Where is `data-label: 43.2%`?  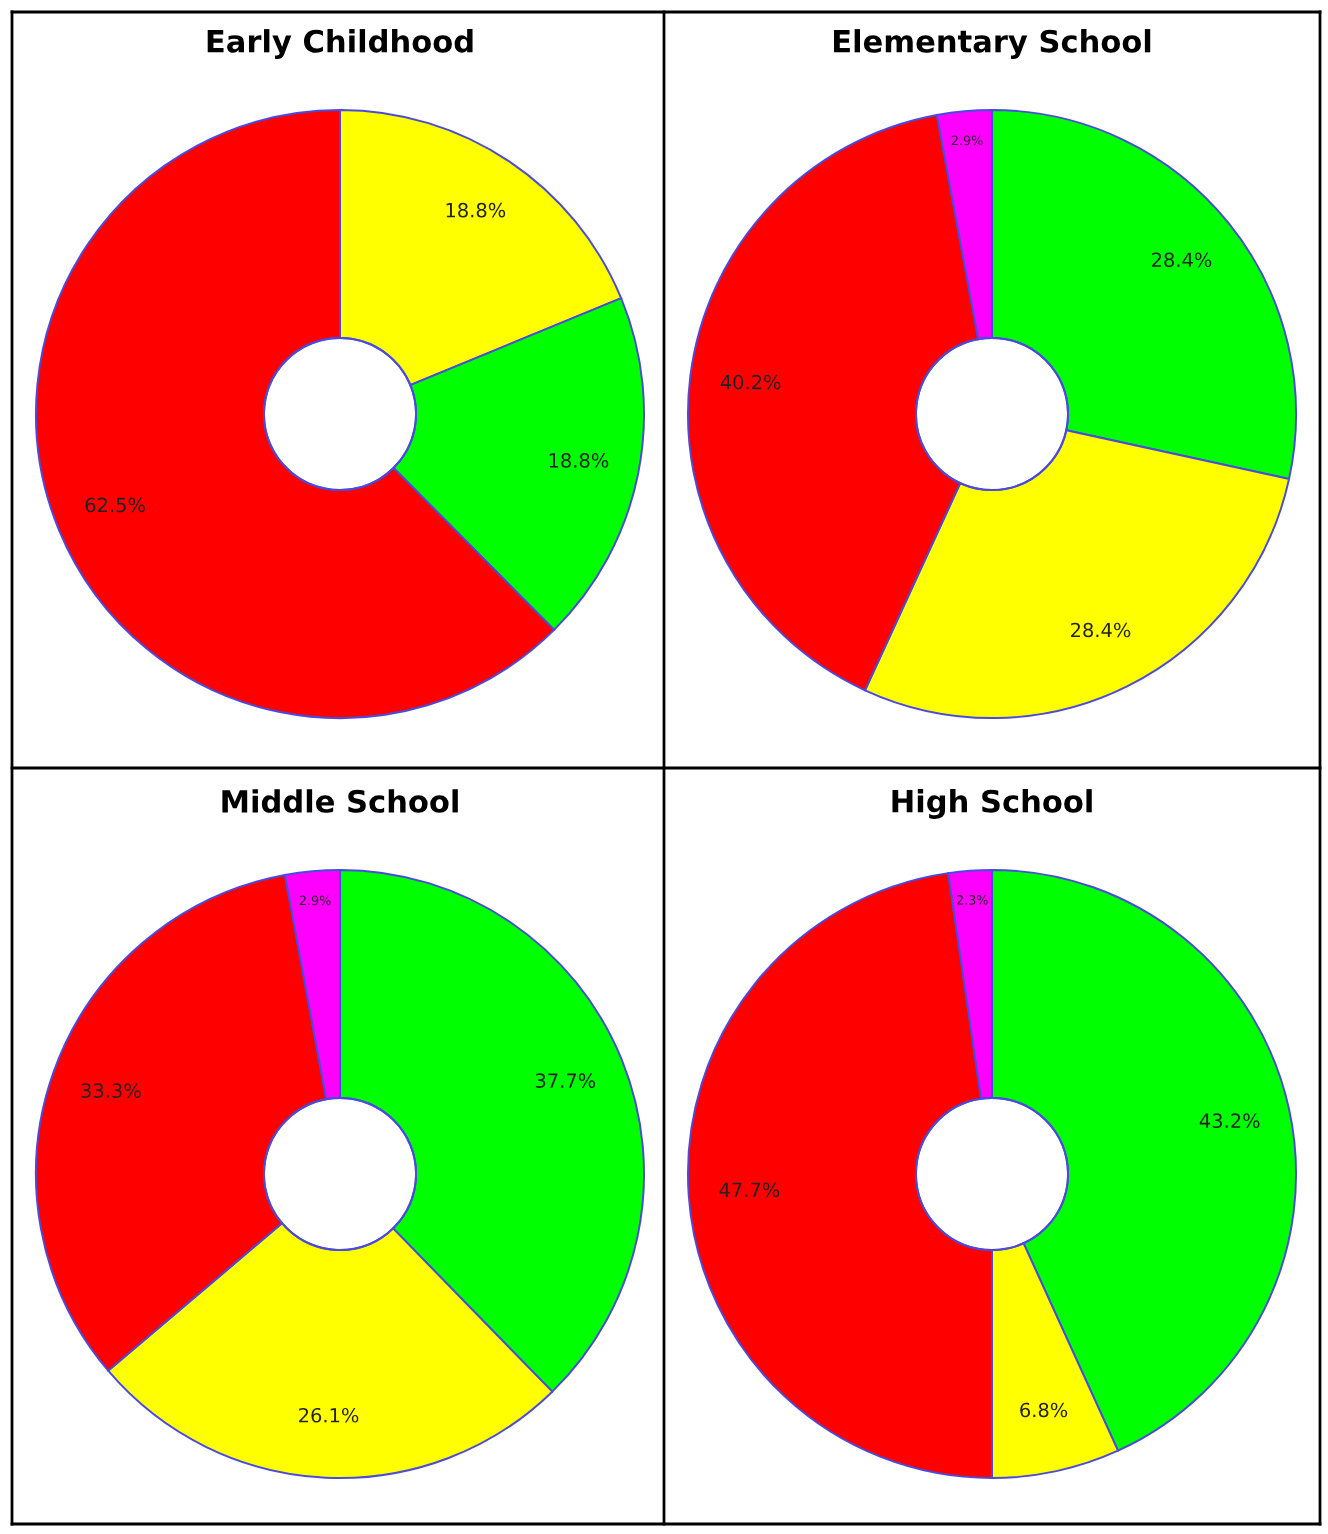 data-label: 43.2% is located at coordinates (1229, 1121).